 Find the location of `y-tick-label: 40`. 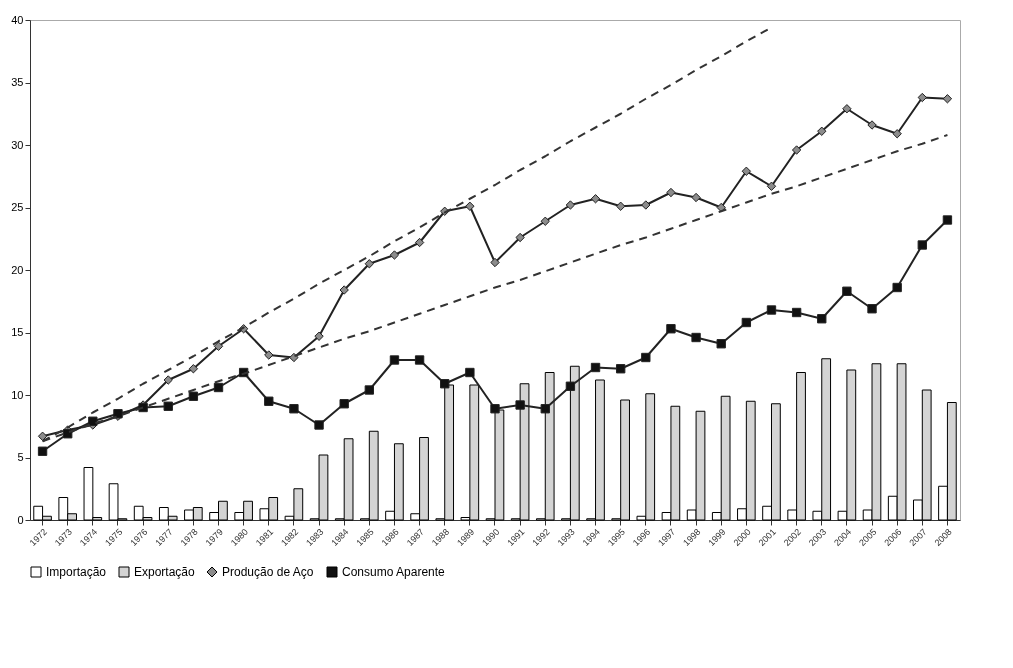

y-tick-label: 40 is located at coordinates (17, 19).